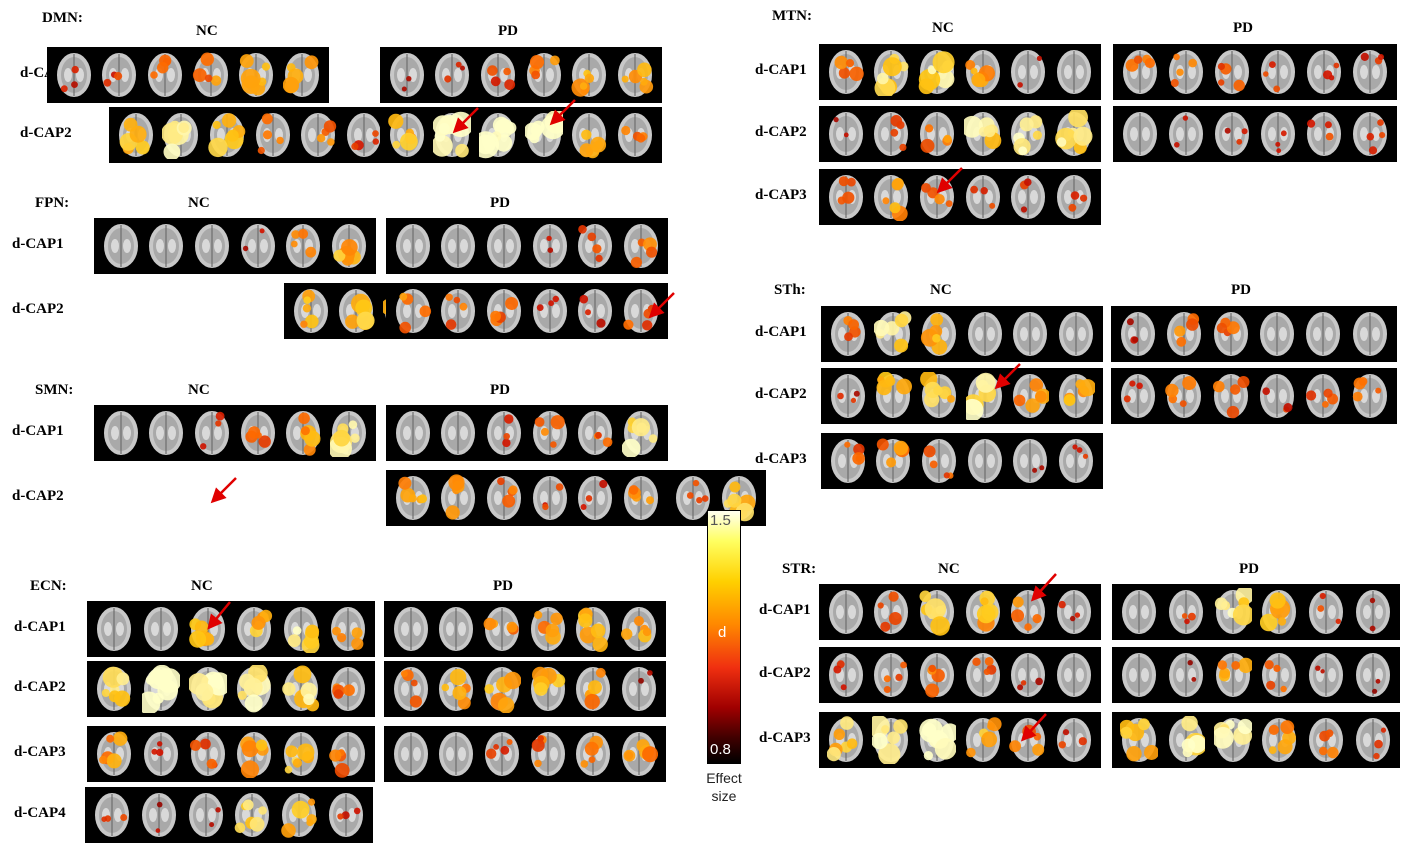 Image resolution: width=1403 pixels, height=847 pixels. What do you see at coordinates (724, 787) in the screenshot?
I see `colorbar-title: Effect size` at bounding box center [724, 787].